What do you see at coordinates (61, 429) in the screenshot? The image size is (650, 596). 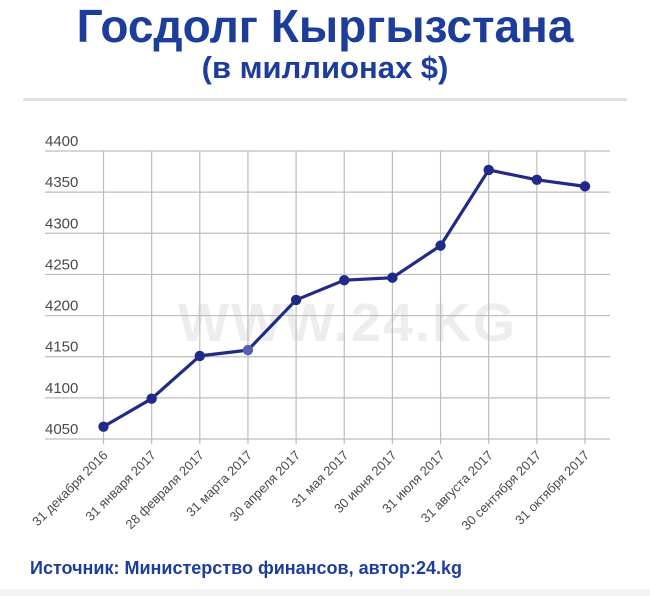 I see `y-axis-tick-label: 4050` at bounding box center [61, 429].